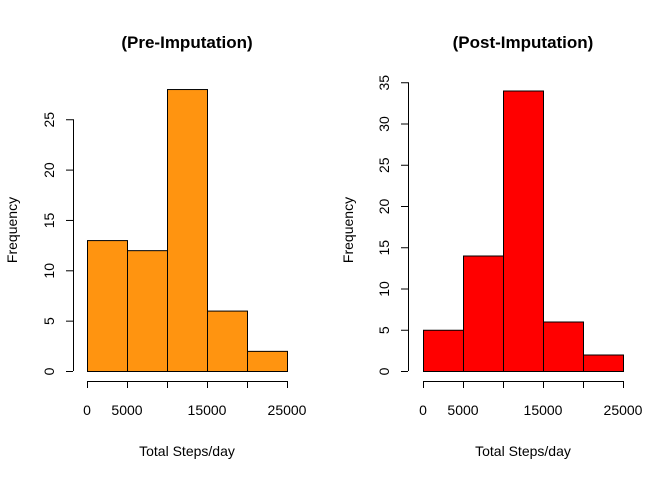 Image resolution: width=672 pixels, height=480 pixels. Describe the element at coordinates (186, 42) in the screenshot. I see `chart-title: (Pre-Imputation)` at that location.